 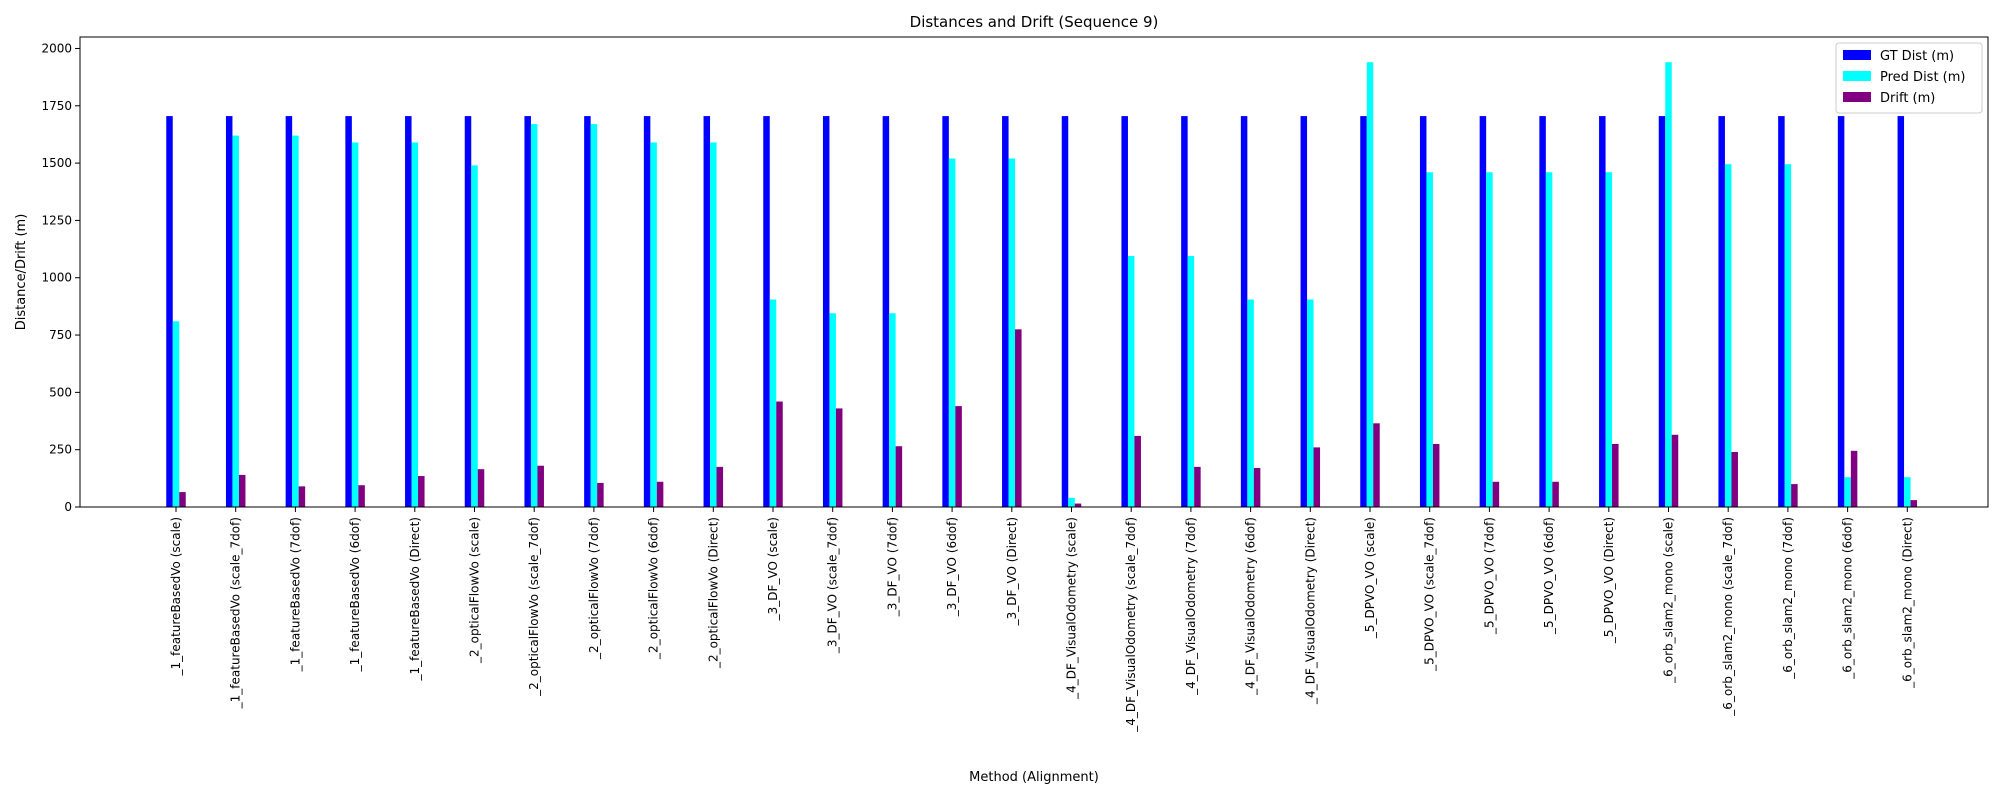 I want to click on chart-title: Distances and Drift (Sequence 9), so click(x=1034, y=22).